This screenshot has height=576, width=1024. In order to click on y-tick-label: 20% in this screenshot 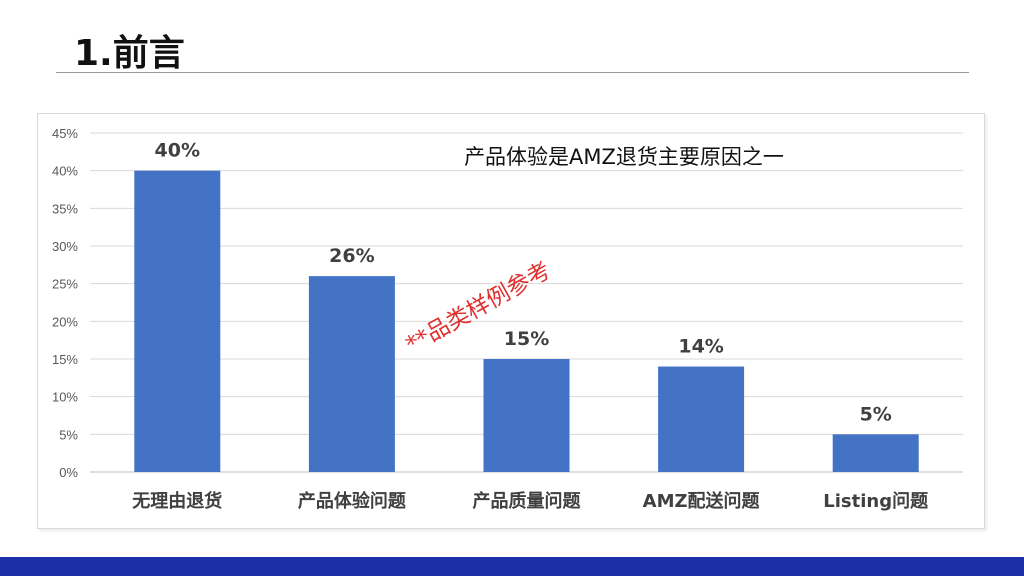, I will do `click(65, 321)`.